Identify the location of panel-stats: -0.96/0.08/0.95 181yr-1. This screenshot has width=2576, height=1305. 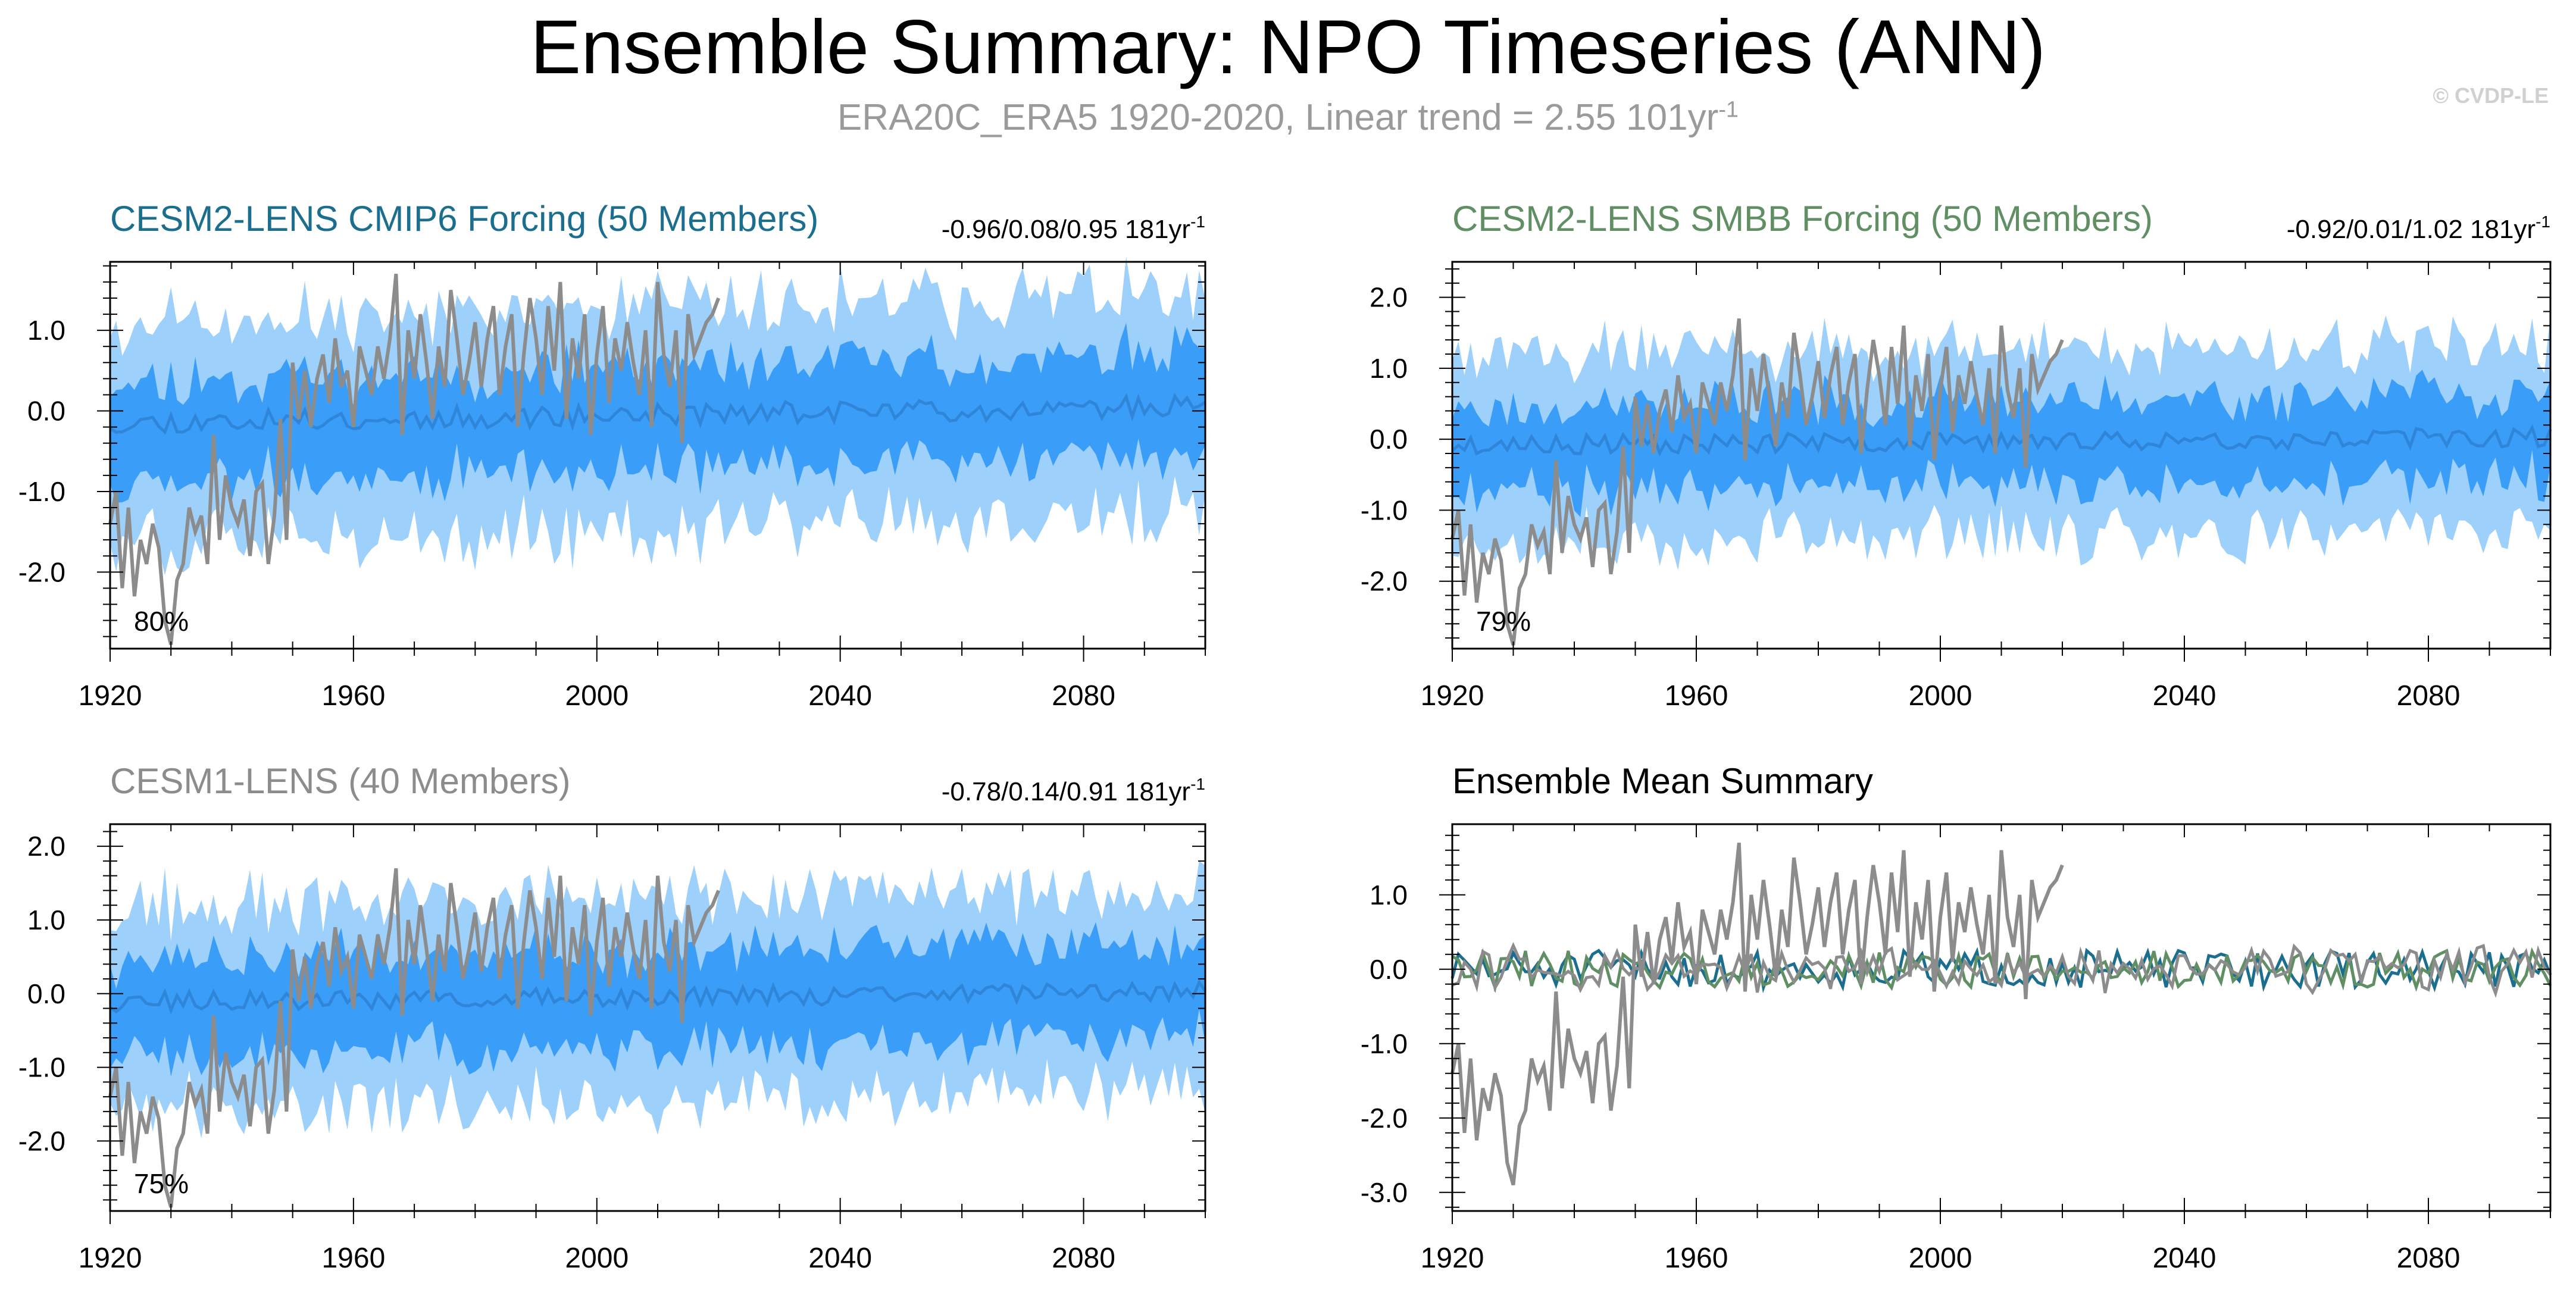
(1073, 228).